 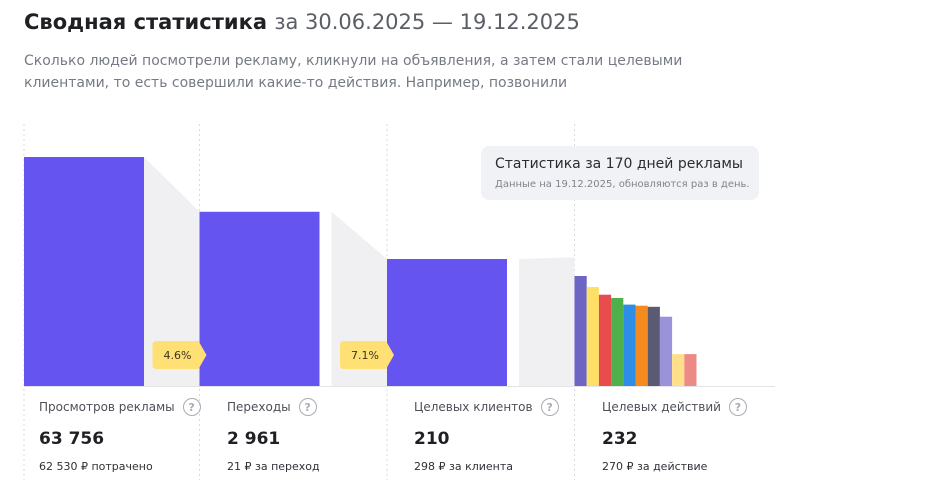 What do you see at coordinates (72, 439) in the screenshot?
I see `metric-value: 63 756` at bounding box center [72, 439].